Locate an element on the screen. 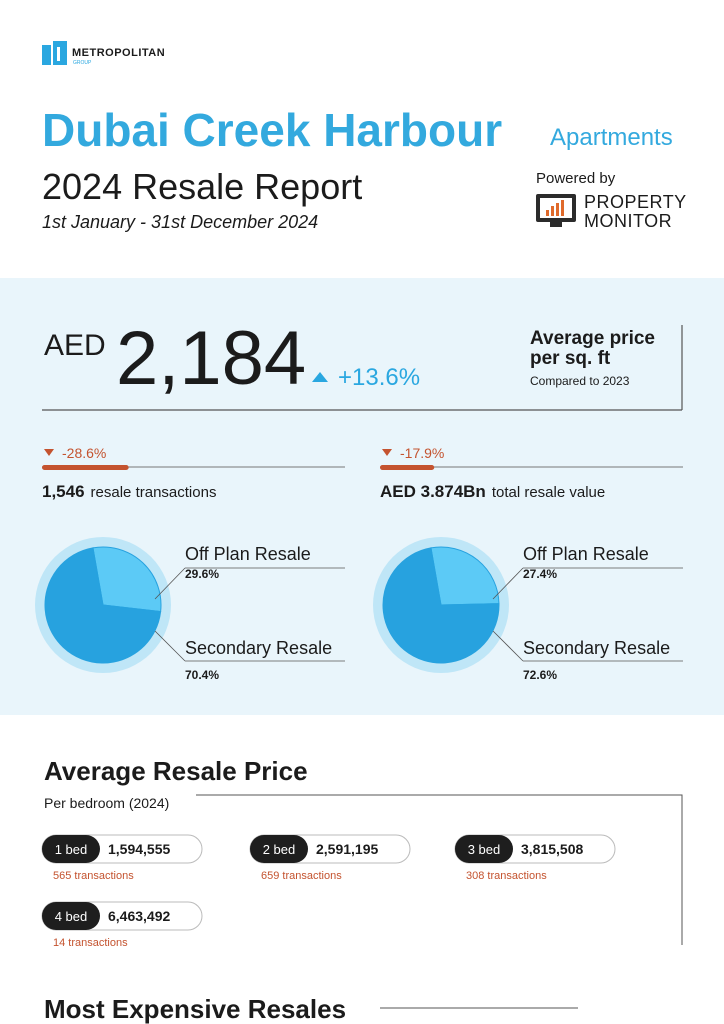 The width and height of the screenshot is (724, 1024). pill-name: 4 bed is located at coordinates (71, 916).